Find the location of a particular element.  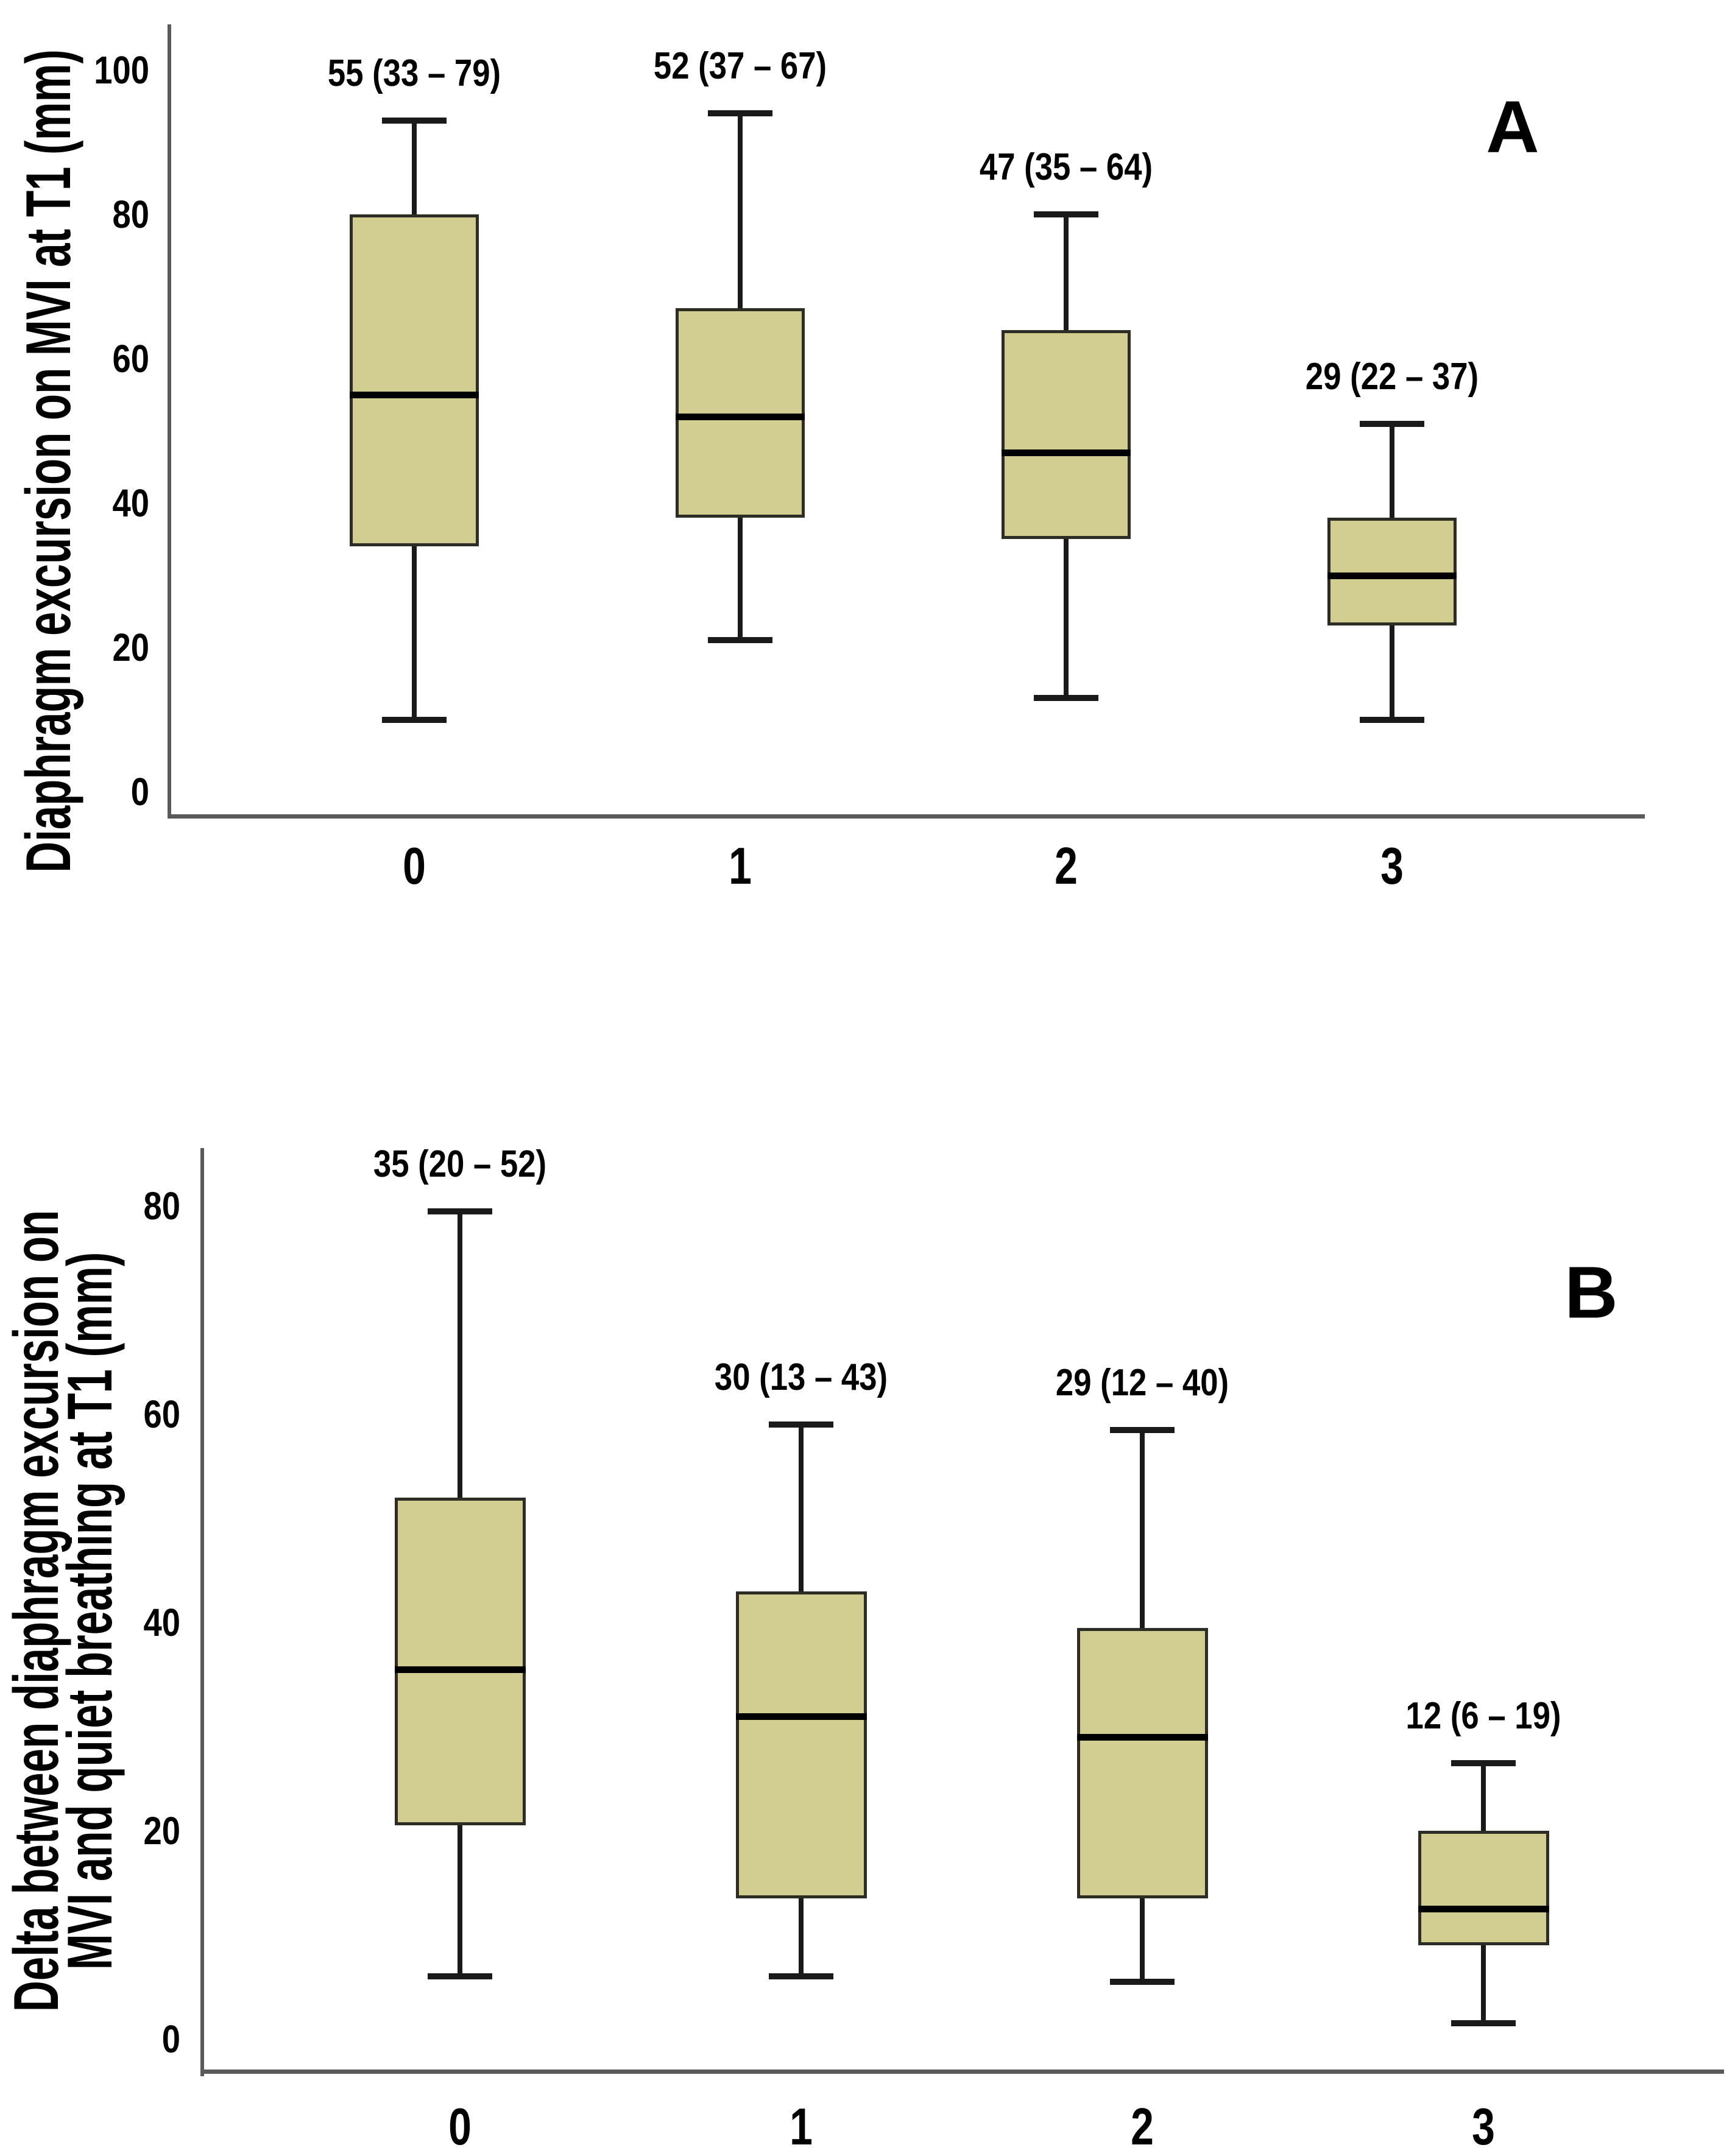

y-axis-line-b is located at coordinates (202, 1612).